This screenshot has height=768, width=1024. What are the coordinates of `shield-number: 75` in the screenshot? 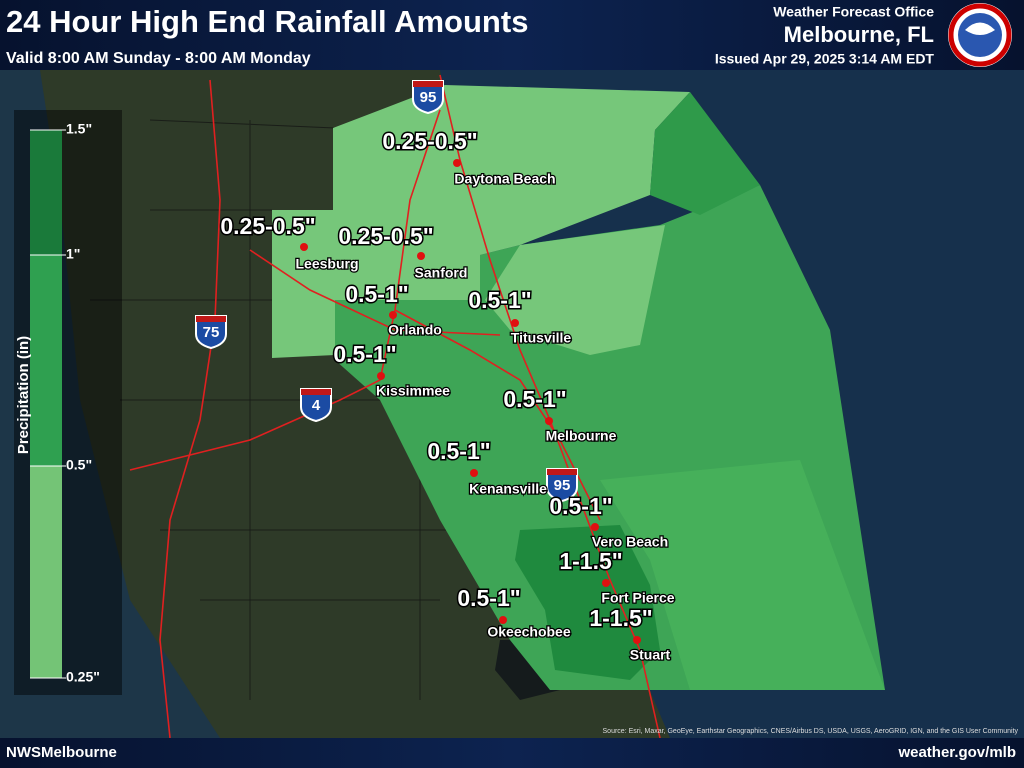 It's located at (211, 332).